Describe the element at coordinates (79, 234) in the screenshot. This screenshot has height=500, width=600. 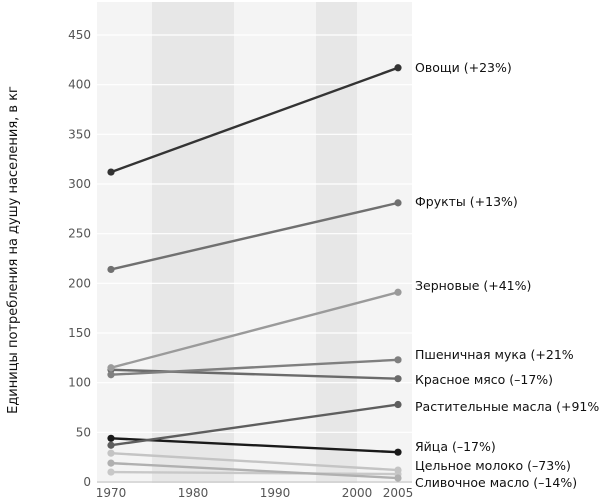
I see `y-tick-label: 250` at that location.